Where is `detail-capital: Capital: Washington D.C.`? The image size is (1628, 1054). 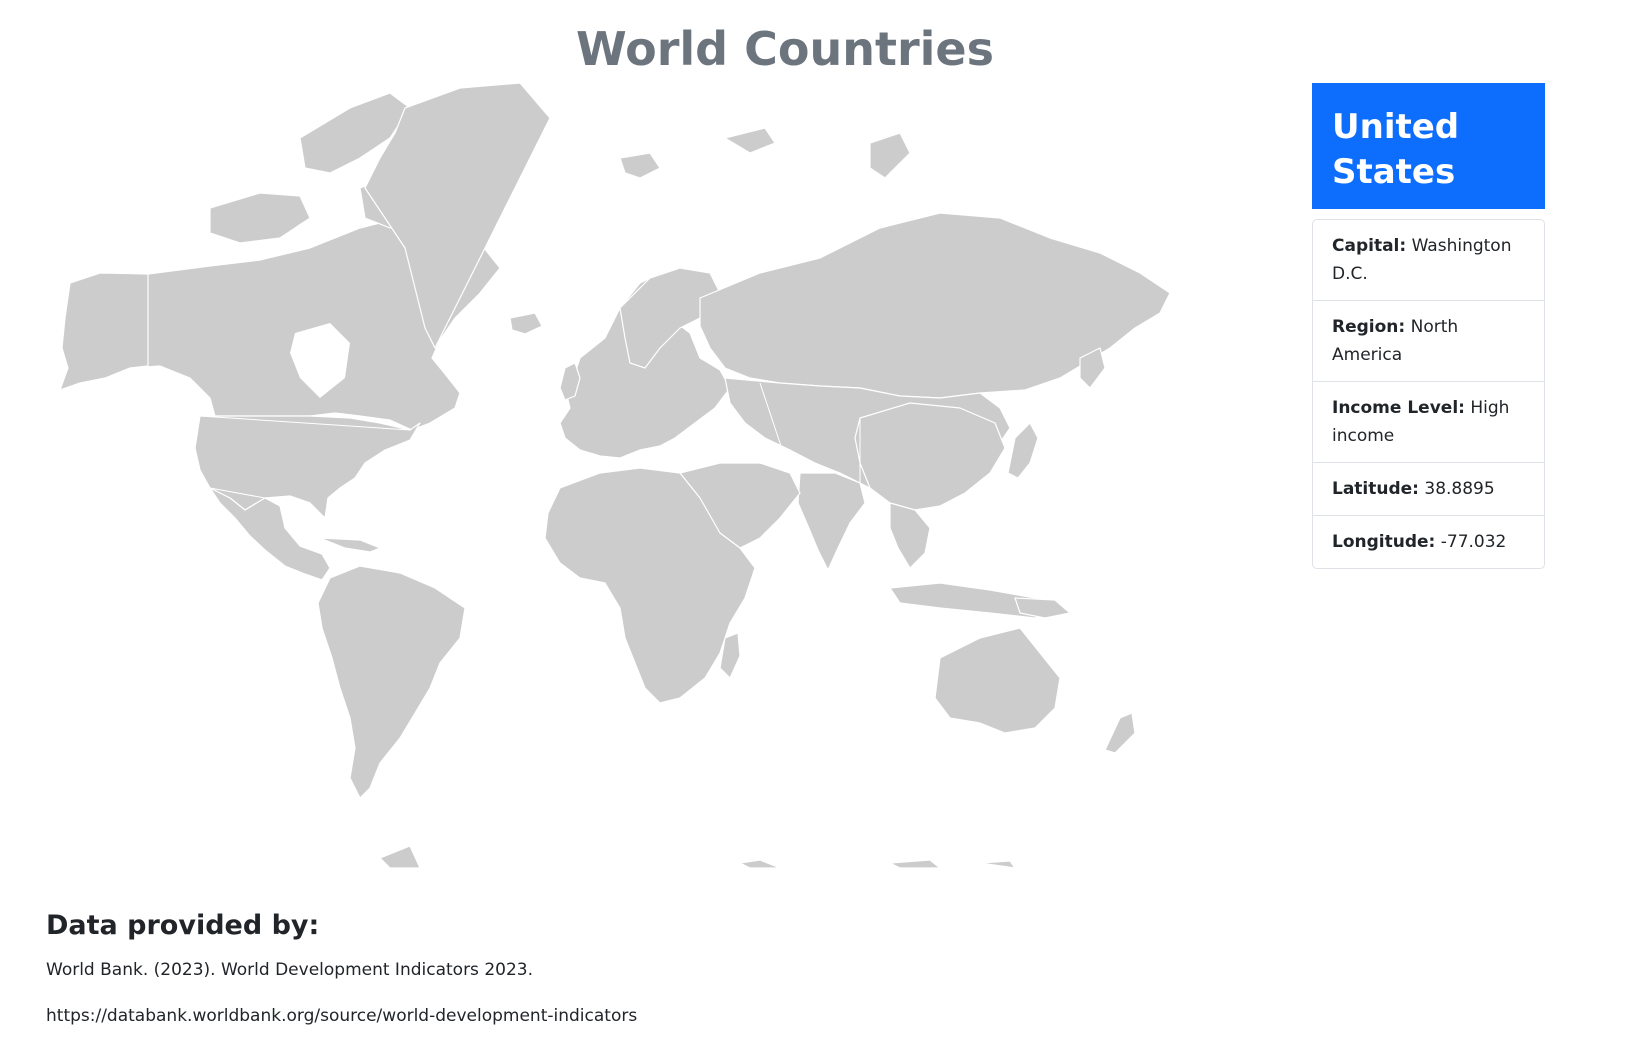 detail-capital: Capital: Washington D.C. is located at coordinates (1428, 260).